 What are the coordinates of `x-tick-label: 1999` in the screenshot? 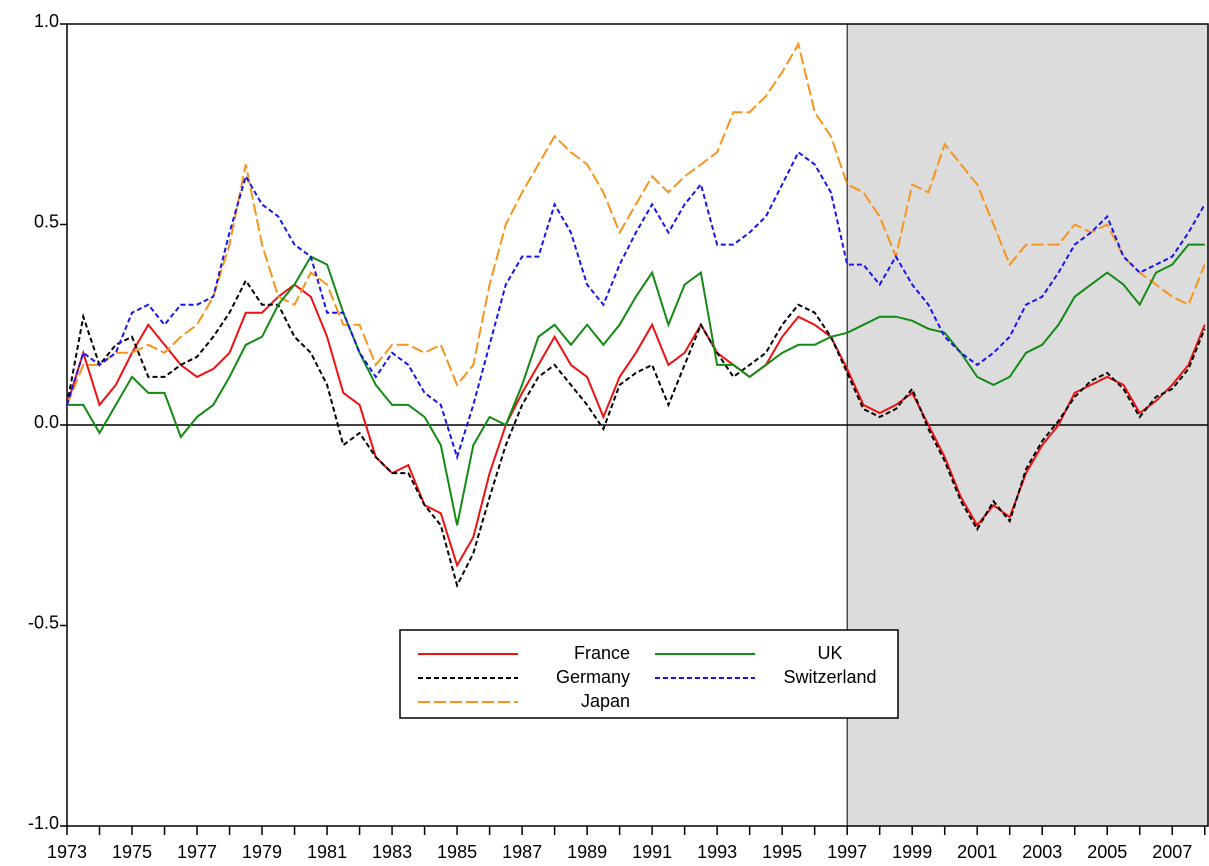 It's located at (912, 852).